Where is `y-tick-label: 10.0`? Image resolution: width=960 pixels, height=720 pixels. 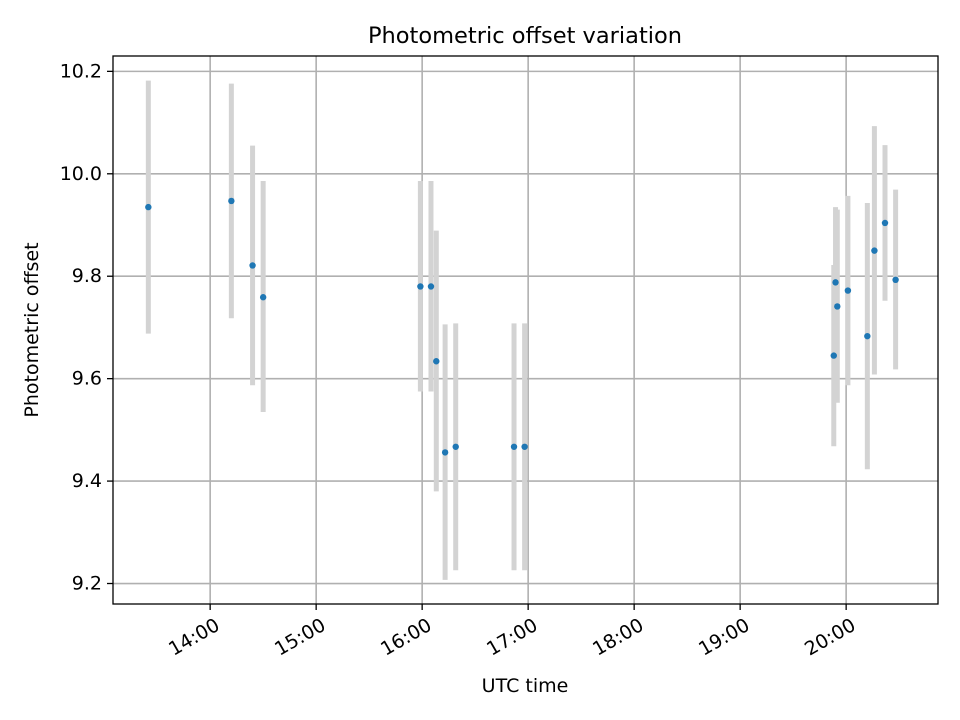
y-tick-label: 10.0 is located at coordinates (81, 174).